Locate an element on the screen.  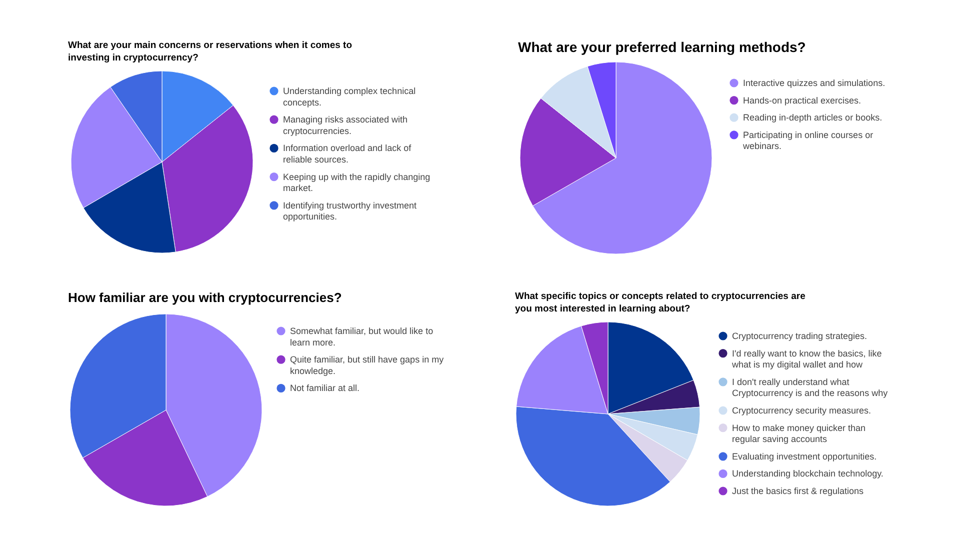
chart-title: What are your main concerns or reservations when it comes to investing in cryptocurrency? is located at coordinates (210, 52).